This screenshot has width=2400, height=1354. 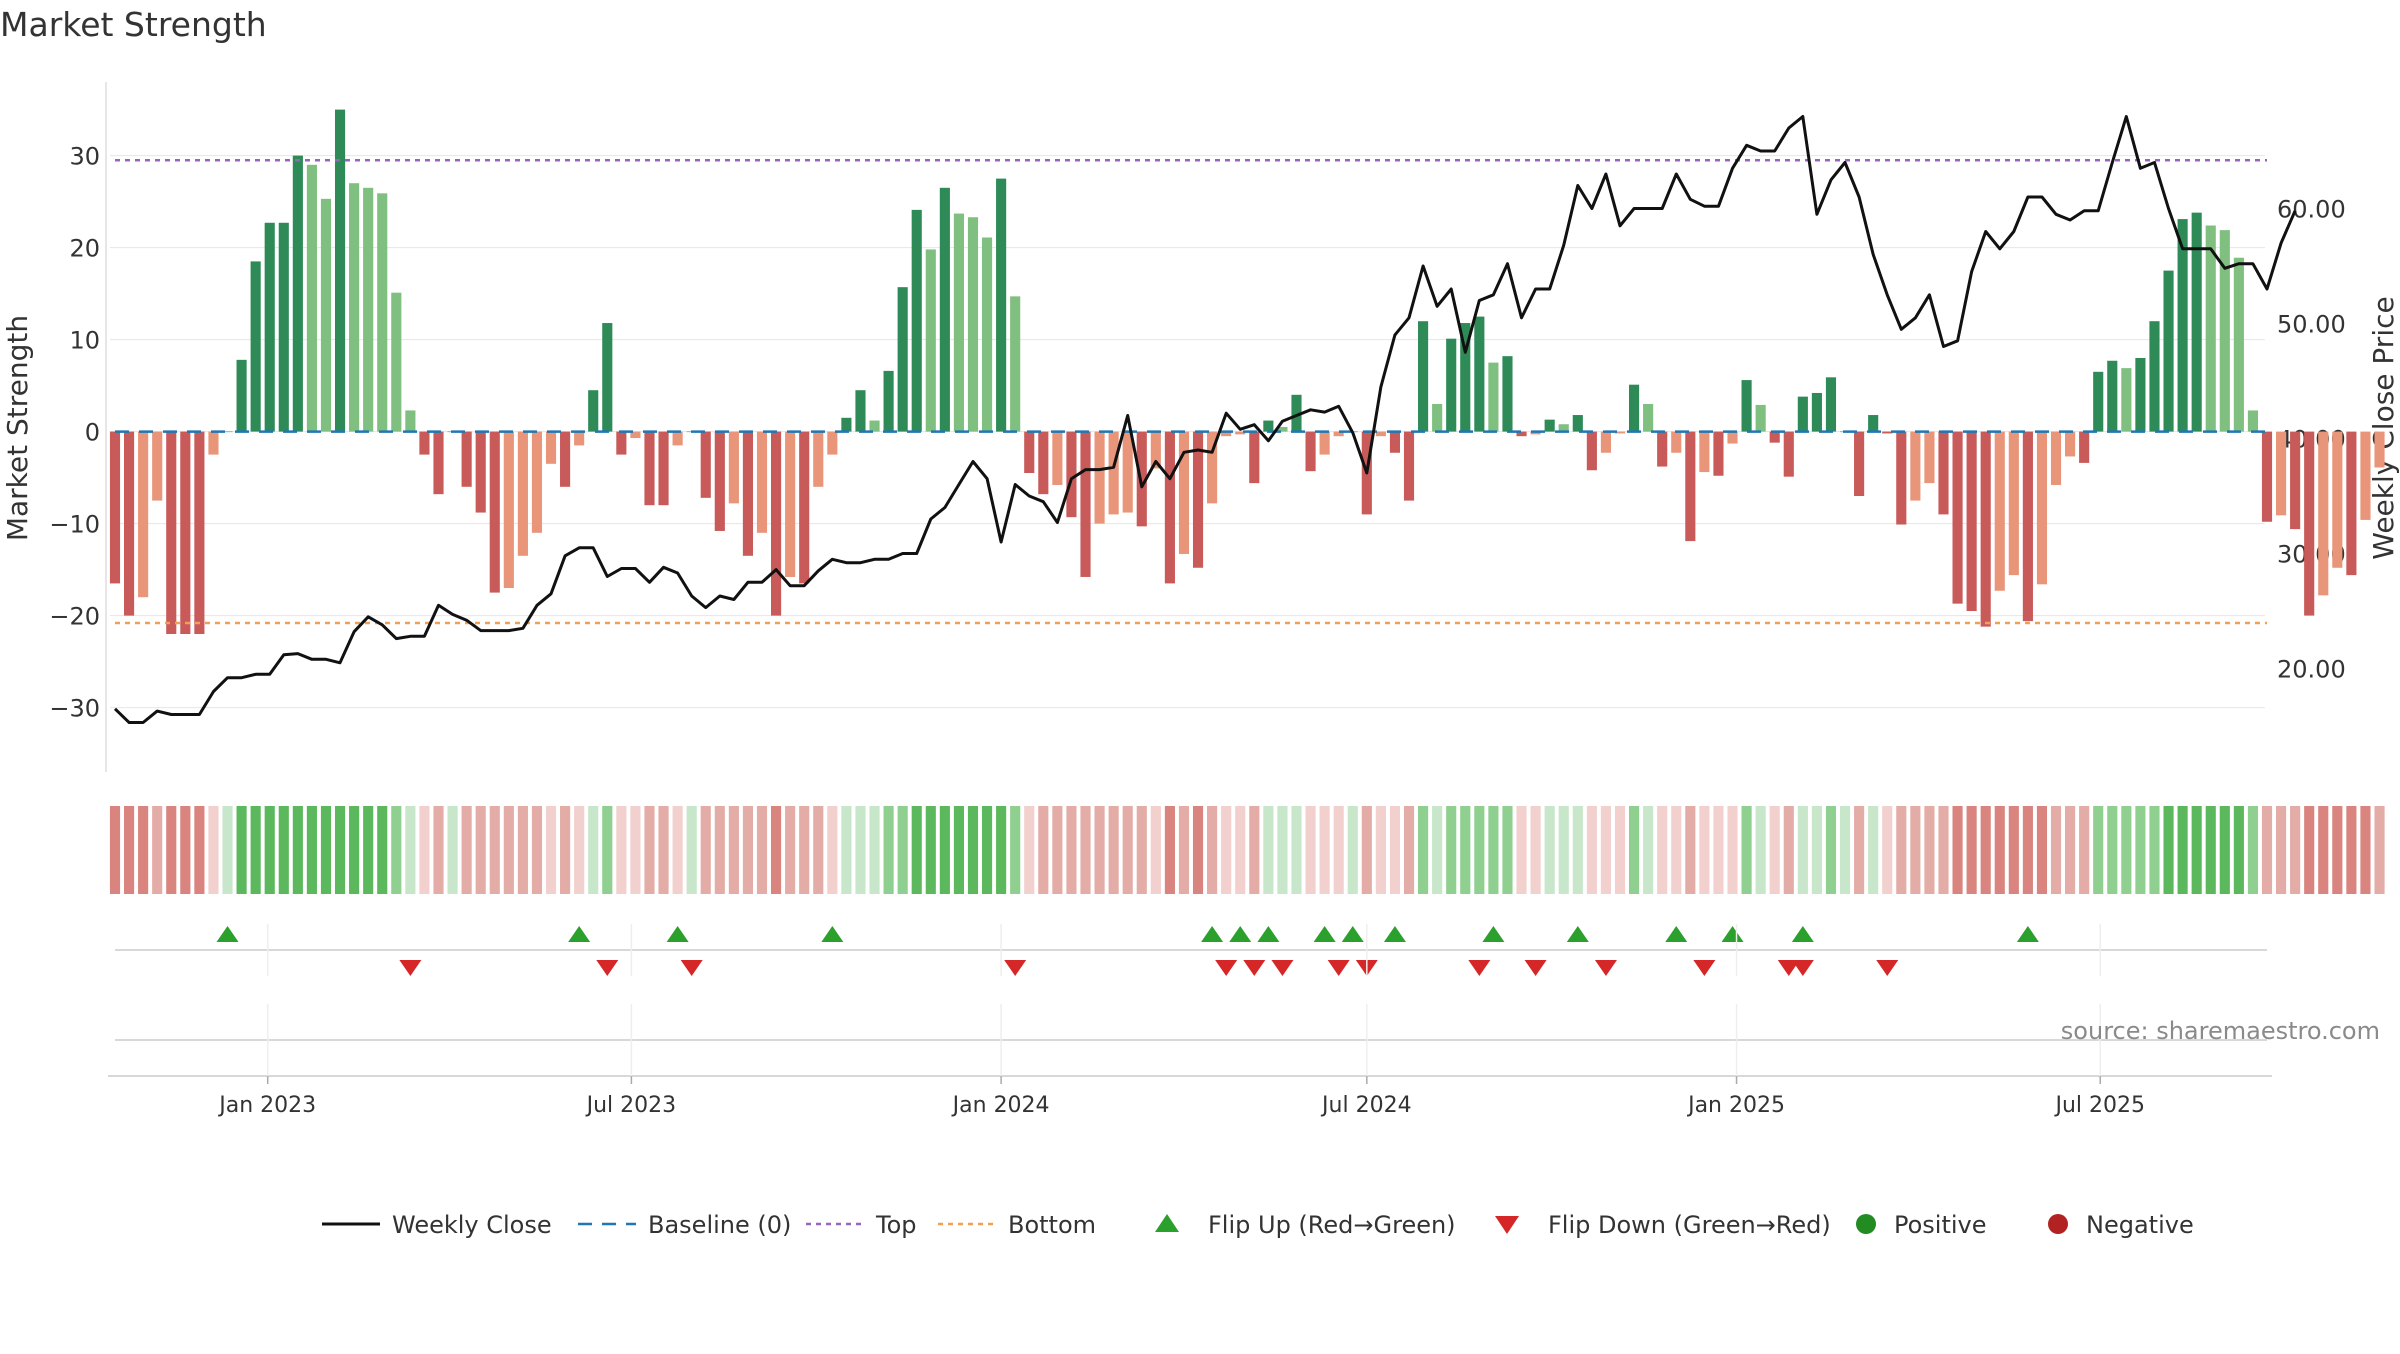 I want to click on right-tick-label: 20.00, so click(x=2311, y=670).